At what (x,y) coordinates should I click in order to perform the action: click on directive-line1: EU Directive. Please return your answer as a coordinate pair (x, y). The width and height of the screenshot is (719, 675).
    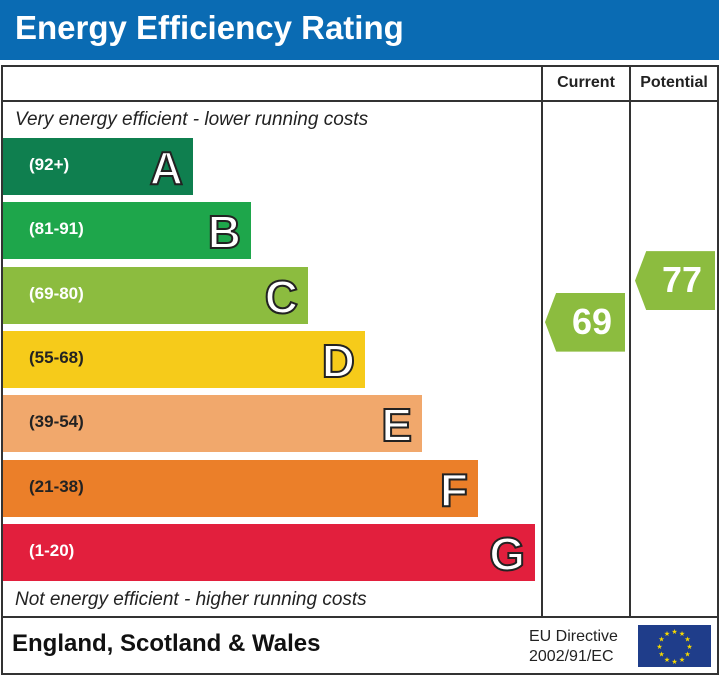
    Looking at the image, I should click on (573, 636).